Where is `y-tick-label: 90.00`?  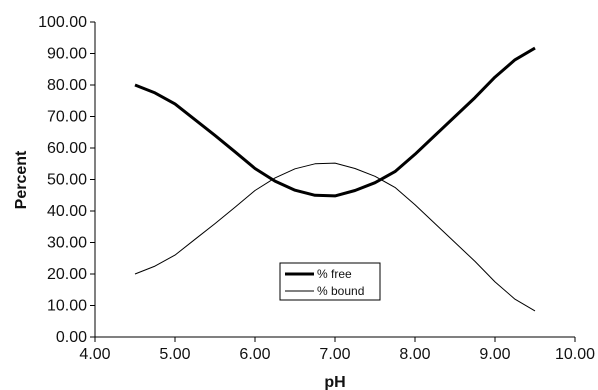 y-tick-label: 90.00 is located at coordinates (67, 54).